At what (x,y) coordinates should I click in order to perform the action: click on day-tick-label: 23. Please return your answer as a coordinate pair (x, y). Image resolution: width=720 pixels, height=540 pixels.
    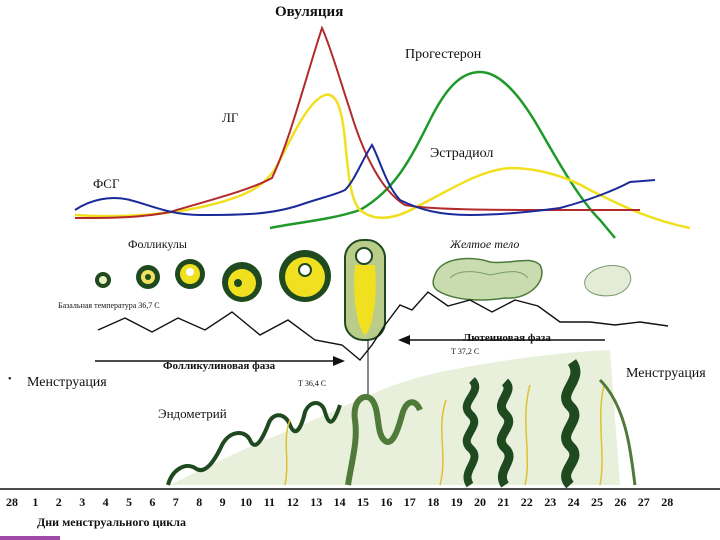
    Looking at the image, I should click on (550, 502).